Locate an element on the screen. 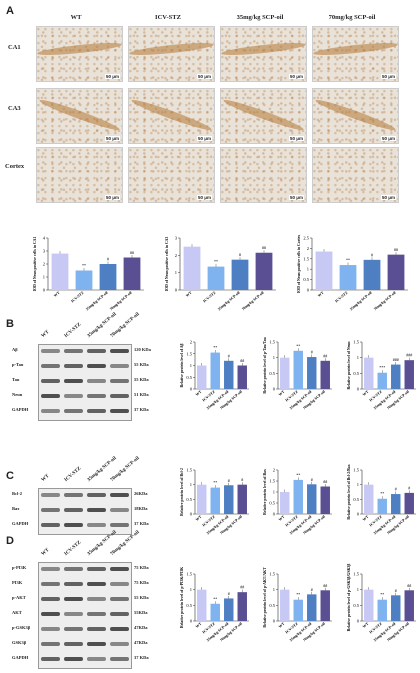 The image size is (420, 673). y-axis-label: Relative protein level of p-GSK3β/GSK3β is located at coordinates (349, 598).